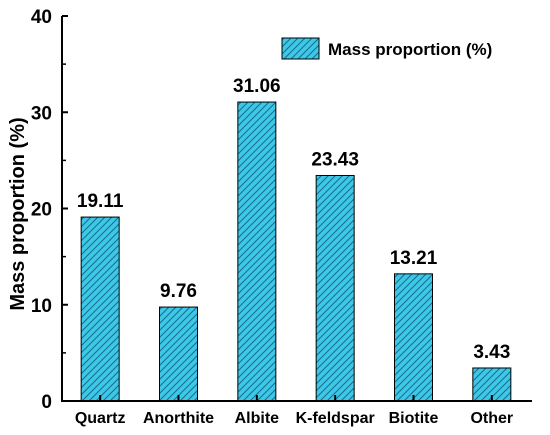 Image resolution: width=550 pixels, height=435 pixels. What do you see at coordinates (413, 337) in the screenshot?
I see `bar-biotite` at bounding box center [413, 337].